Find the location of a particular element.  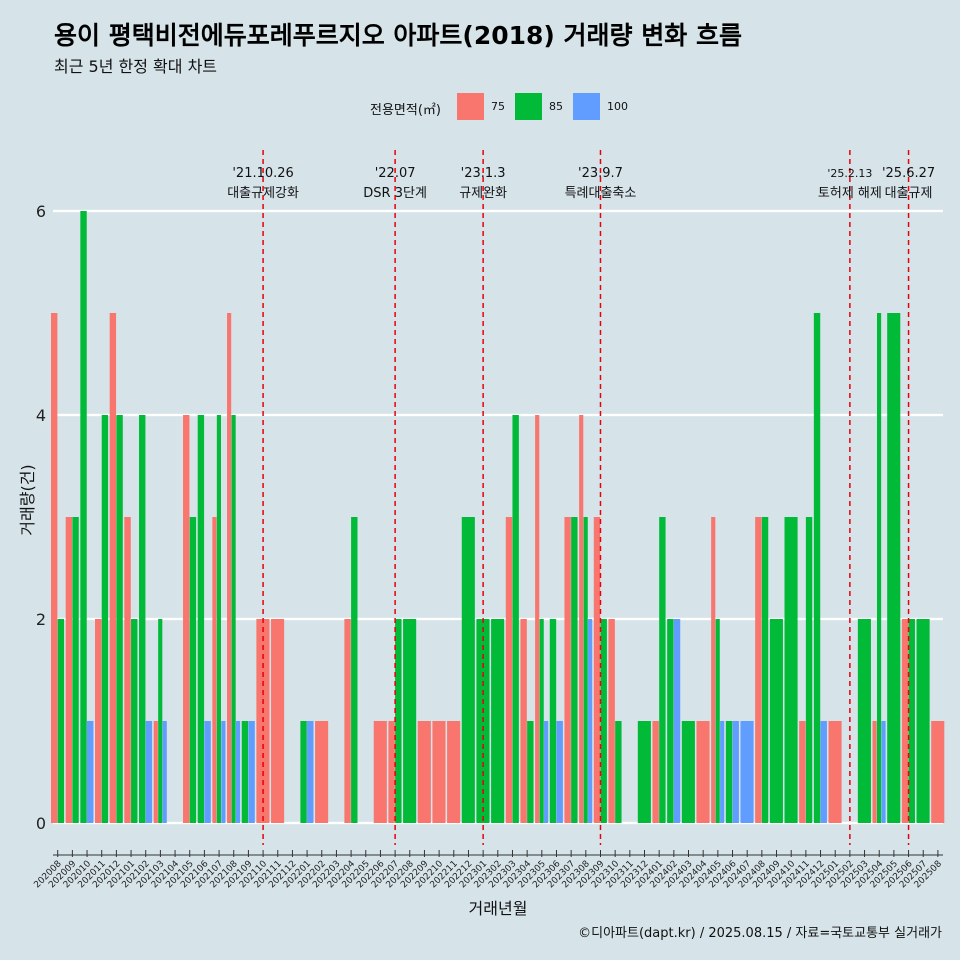

event-text-label: 대출규제강화 is located at coordinates (263, 193).